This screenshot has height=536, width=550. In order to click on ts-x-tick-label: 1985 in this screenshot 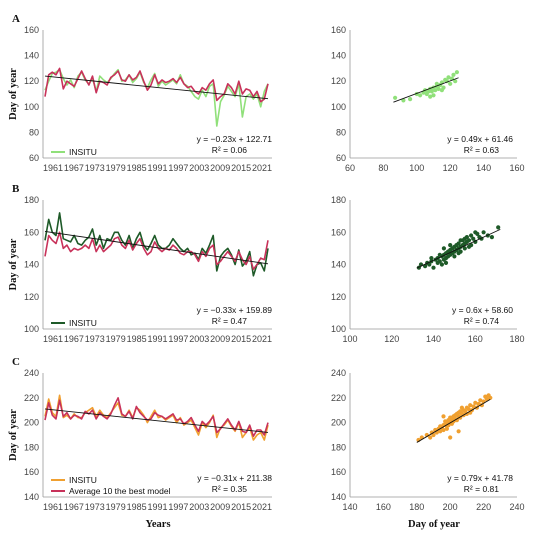, I will do `click(137, 168)`.